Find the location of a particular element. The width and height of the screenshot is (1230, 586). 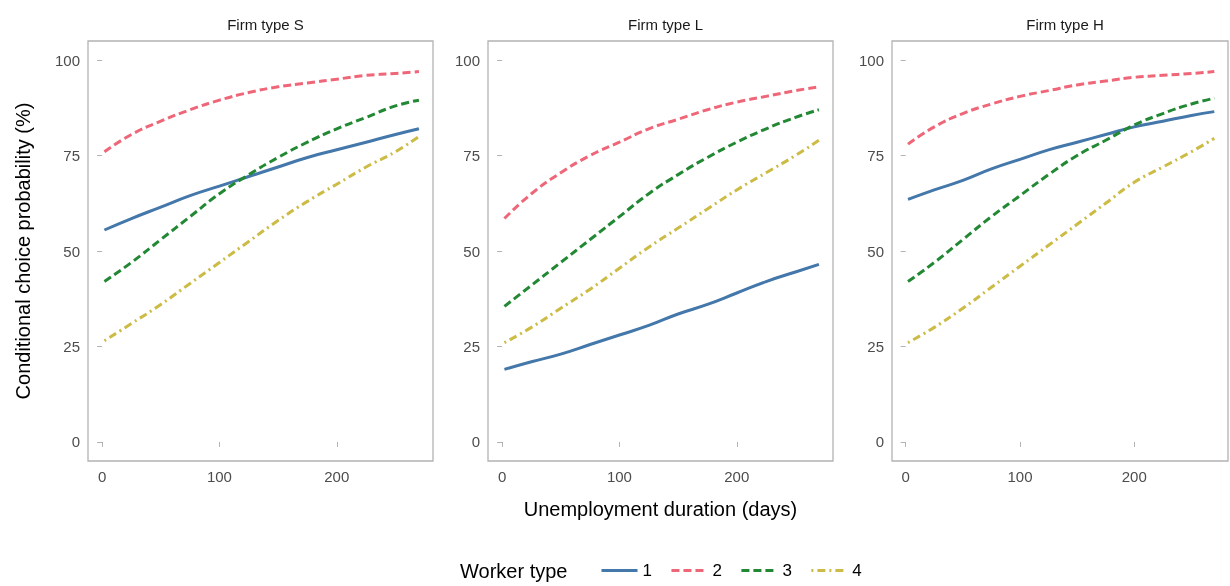

chart-title: Firm type S is located at coordinates (265, 24).